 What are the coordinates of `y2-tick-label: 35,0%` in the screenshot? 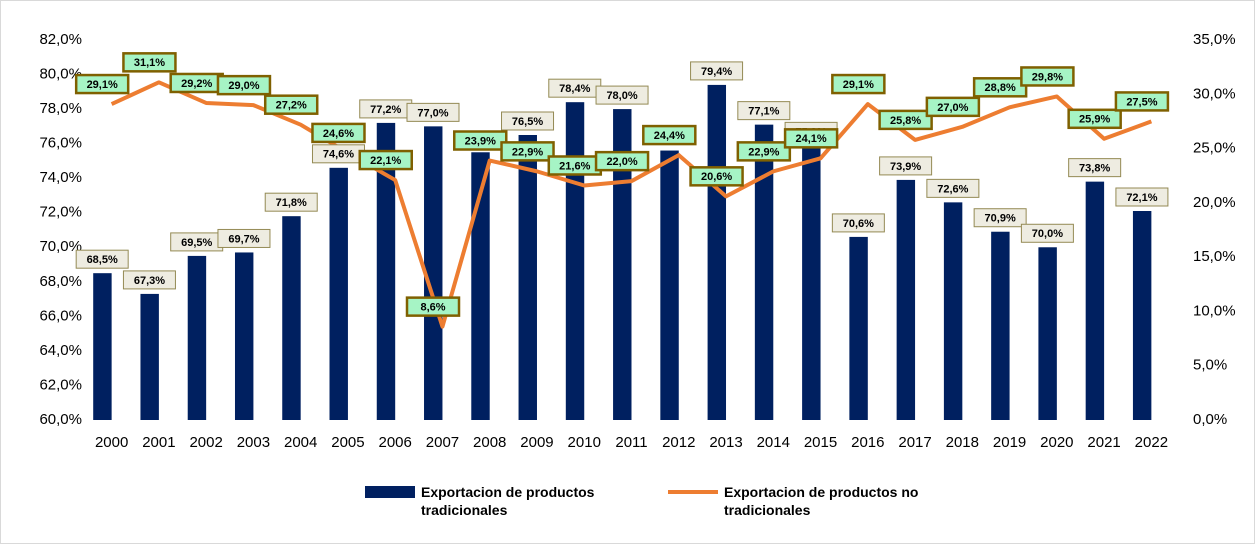 It's located at (1214, 39).